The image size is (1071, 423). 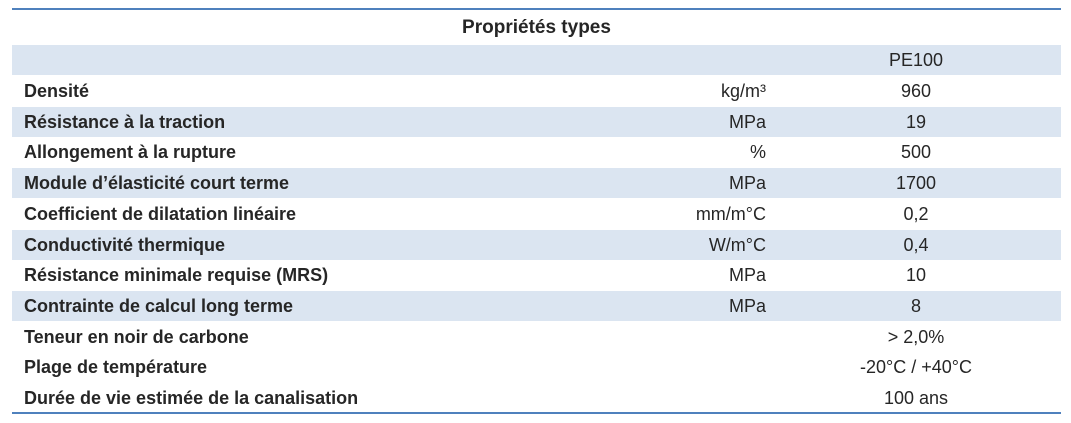 What do you see at coordinates (536, 60) in the screenshot?
I see `header-row: PE100` at bounding box center [536, 60].